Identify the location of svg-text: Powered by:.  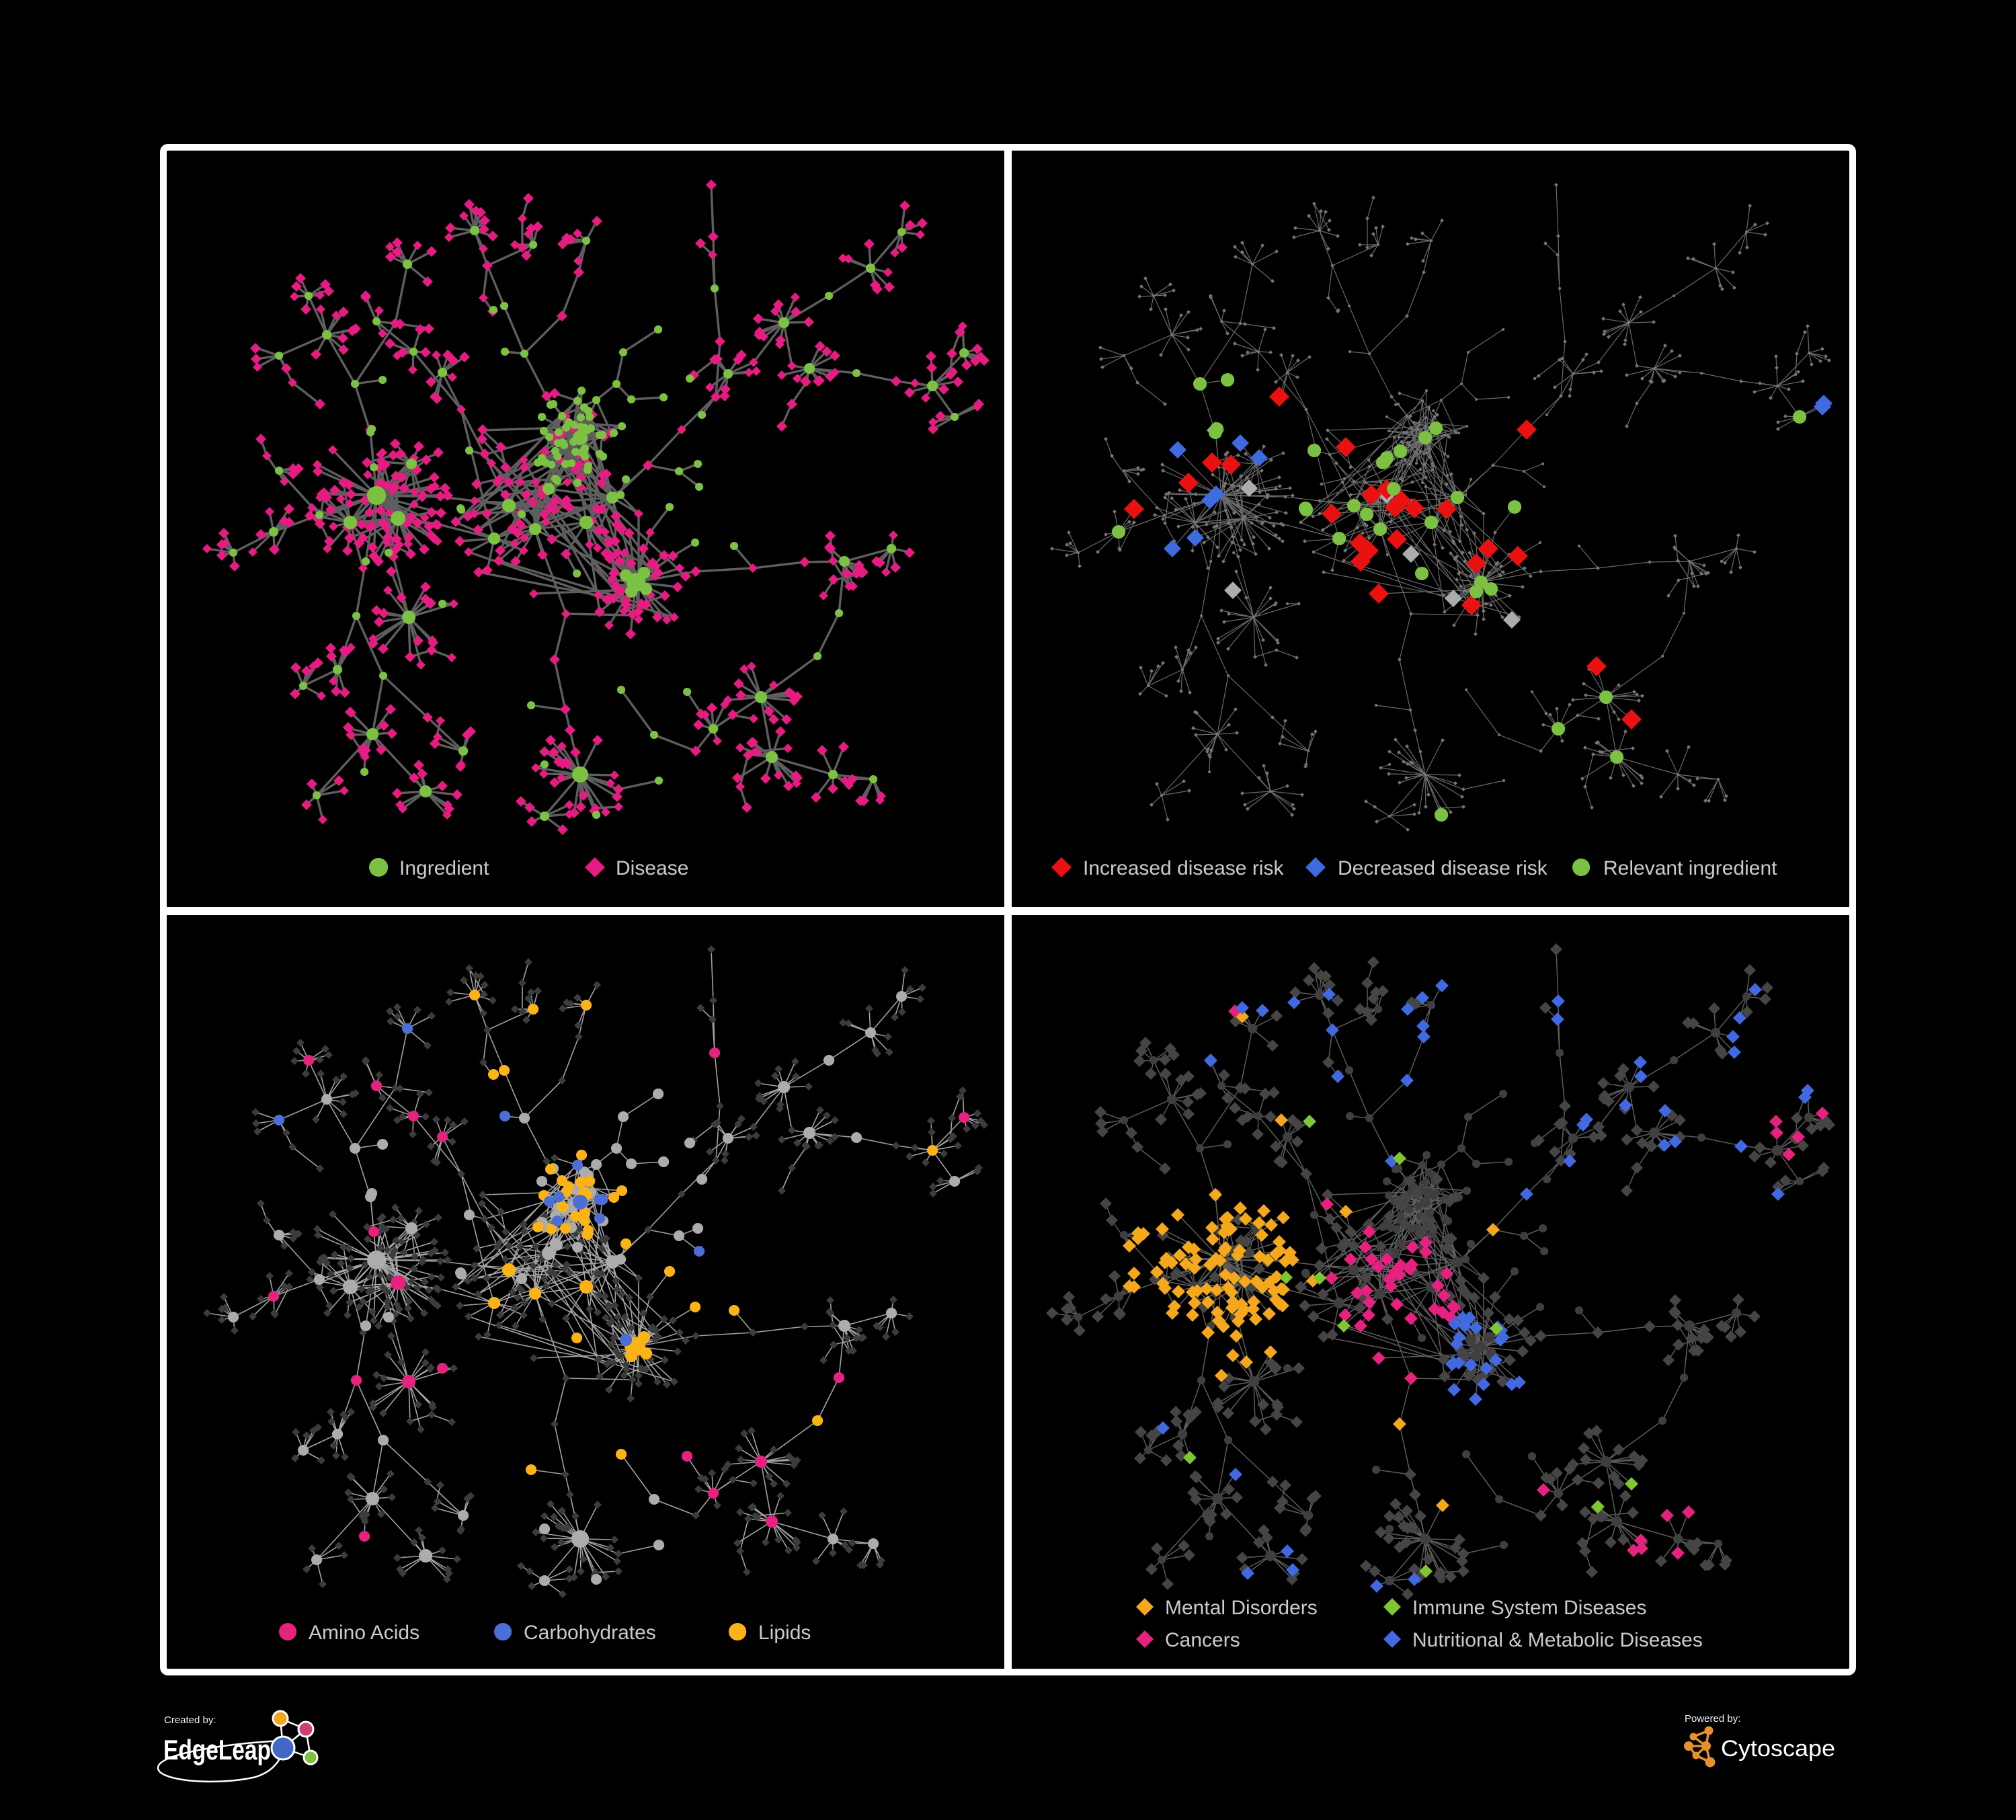
(1712, 1719).